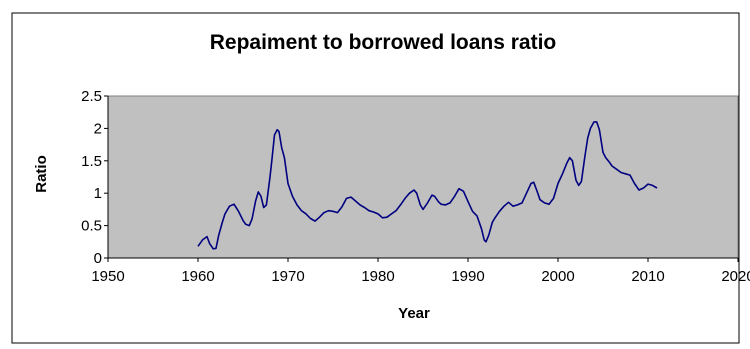 The height and width of the screenshot is (349, 750). I want to click on x-tick-label: 1950, so click(107, 276).